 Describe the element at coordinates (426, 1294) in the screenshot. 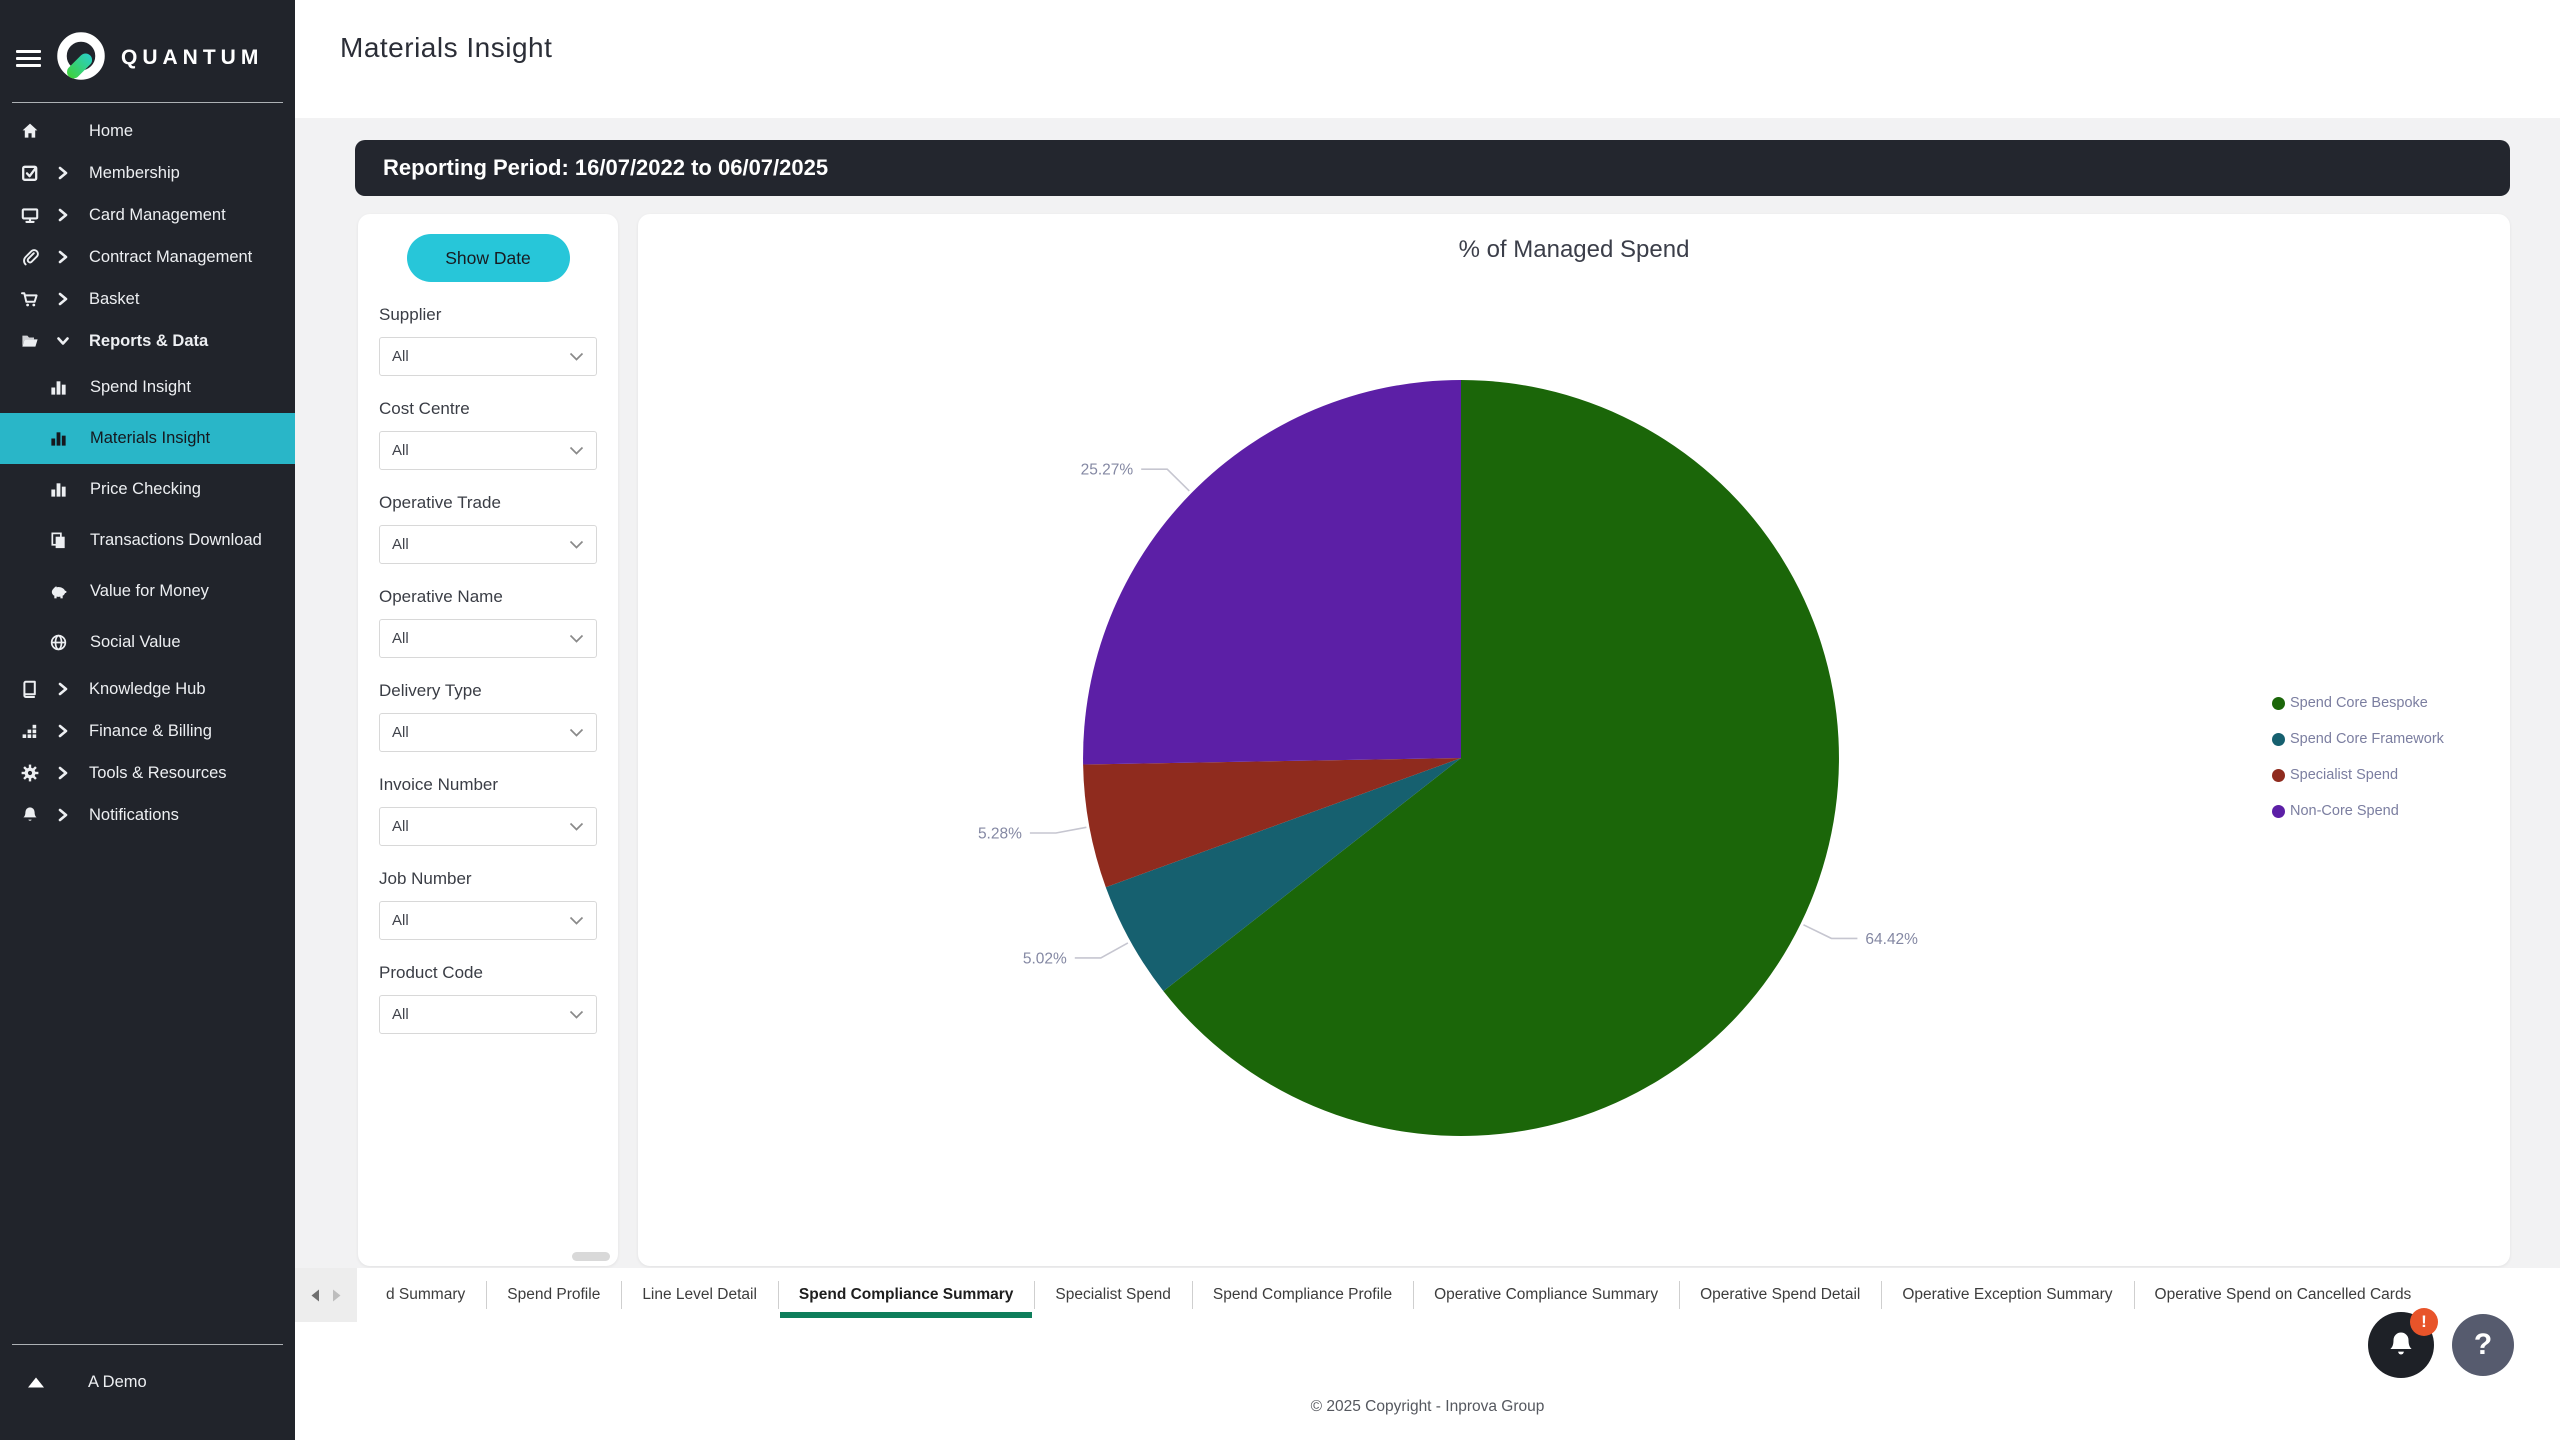

I see `tab-spend-summary: d Summary` at that location.